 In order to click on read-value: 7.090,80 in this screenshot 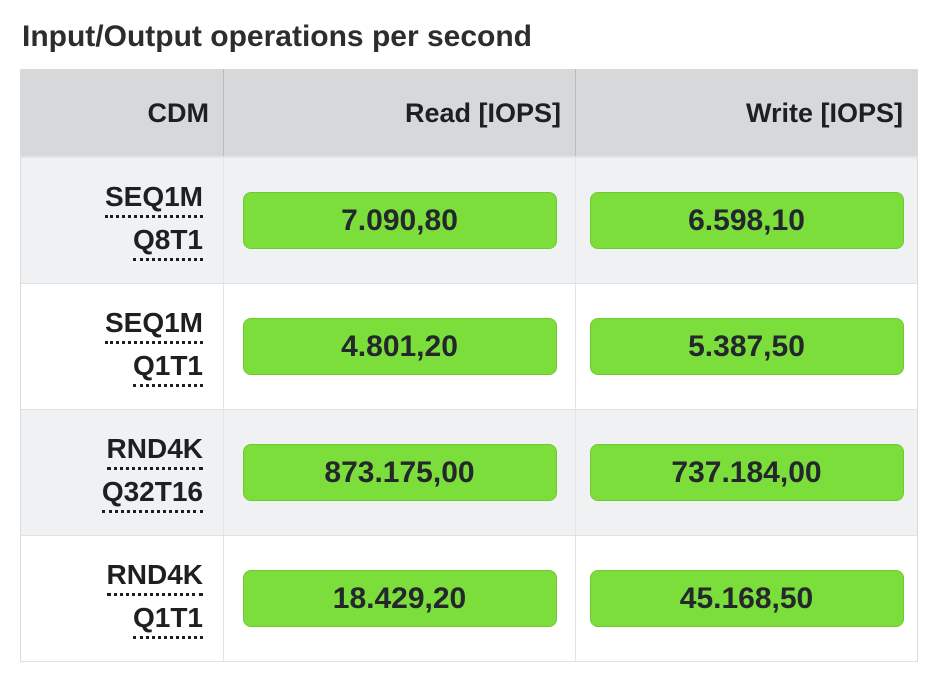, I will do `click(399, 220)`.